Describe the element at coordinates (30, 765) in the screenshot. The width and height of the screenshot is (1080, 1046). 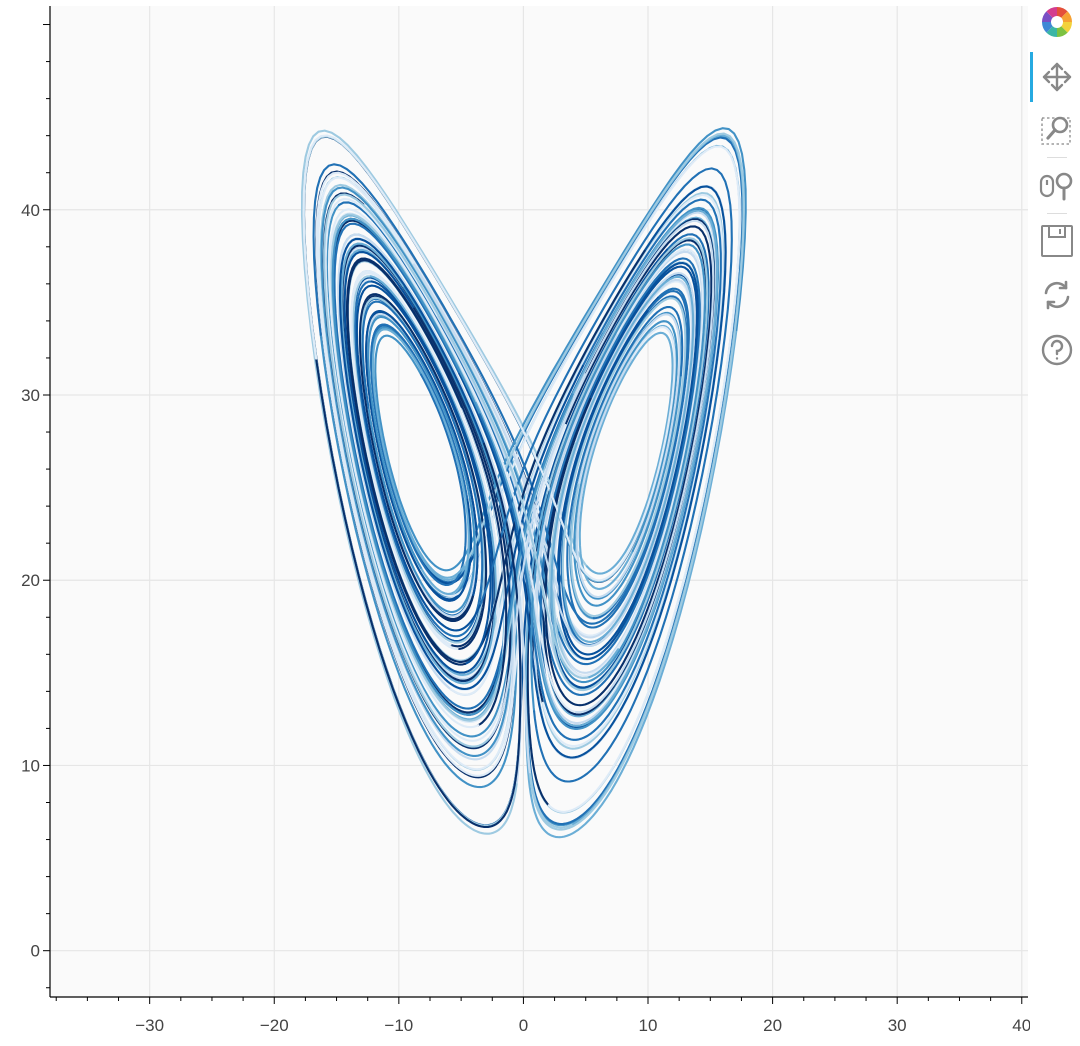
I see `y-tick-label: 10` at that location.